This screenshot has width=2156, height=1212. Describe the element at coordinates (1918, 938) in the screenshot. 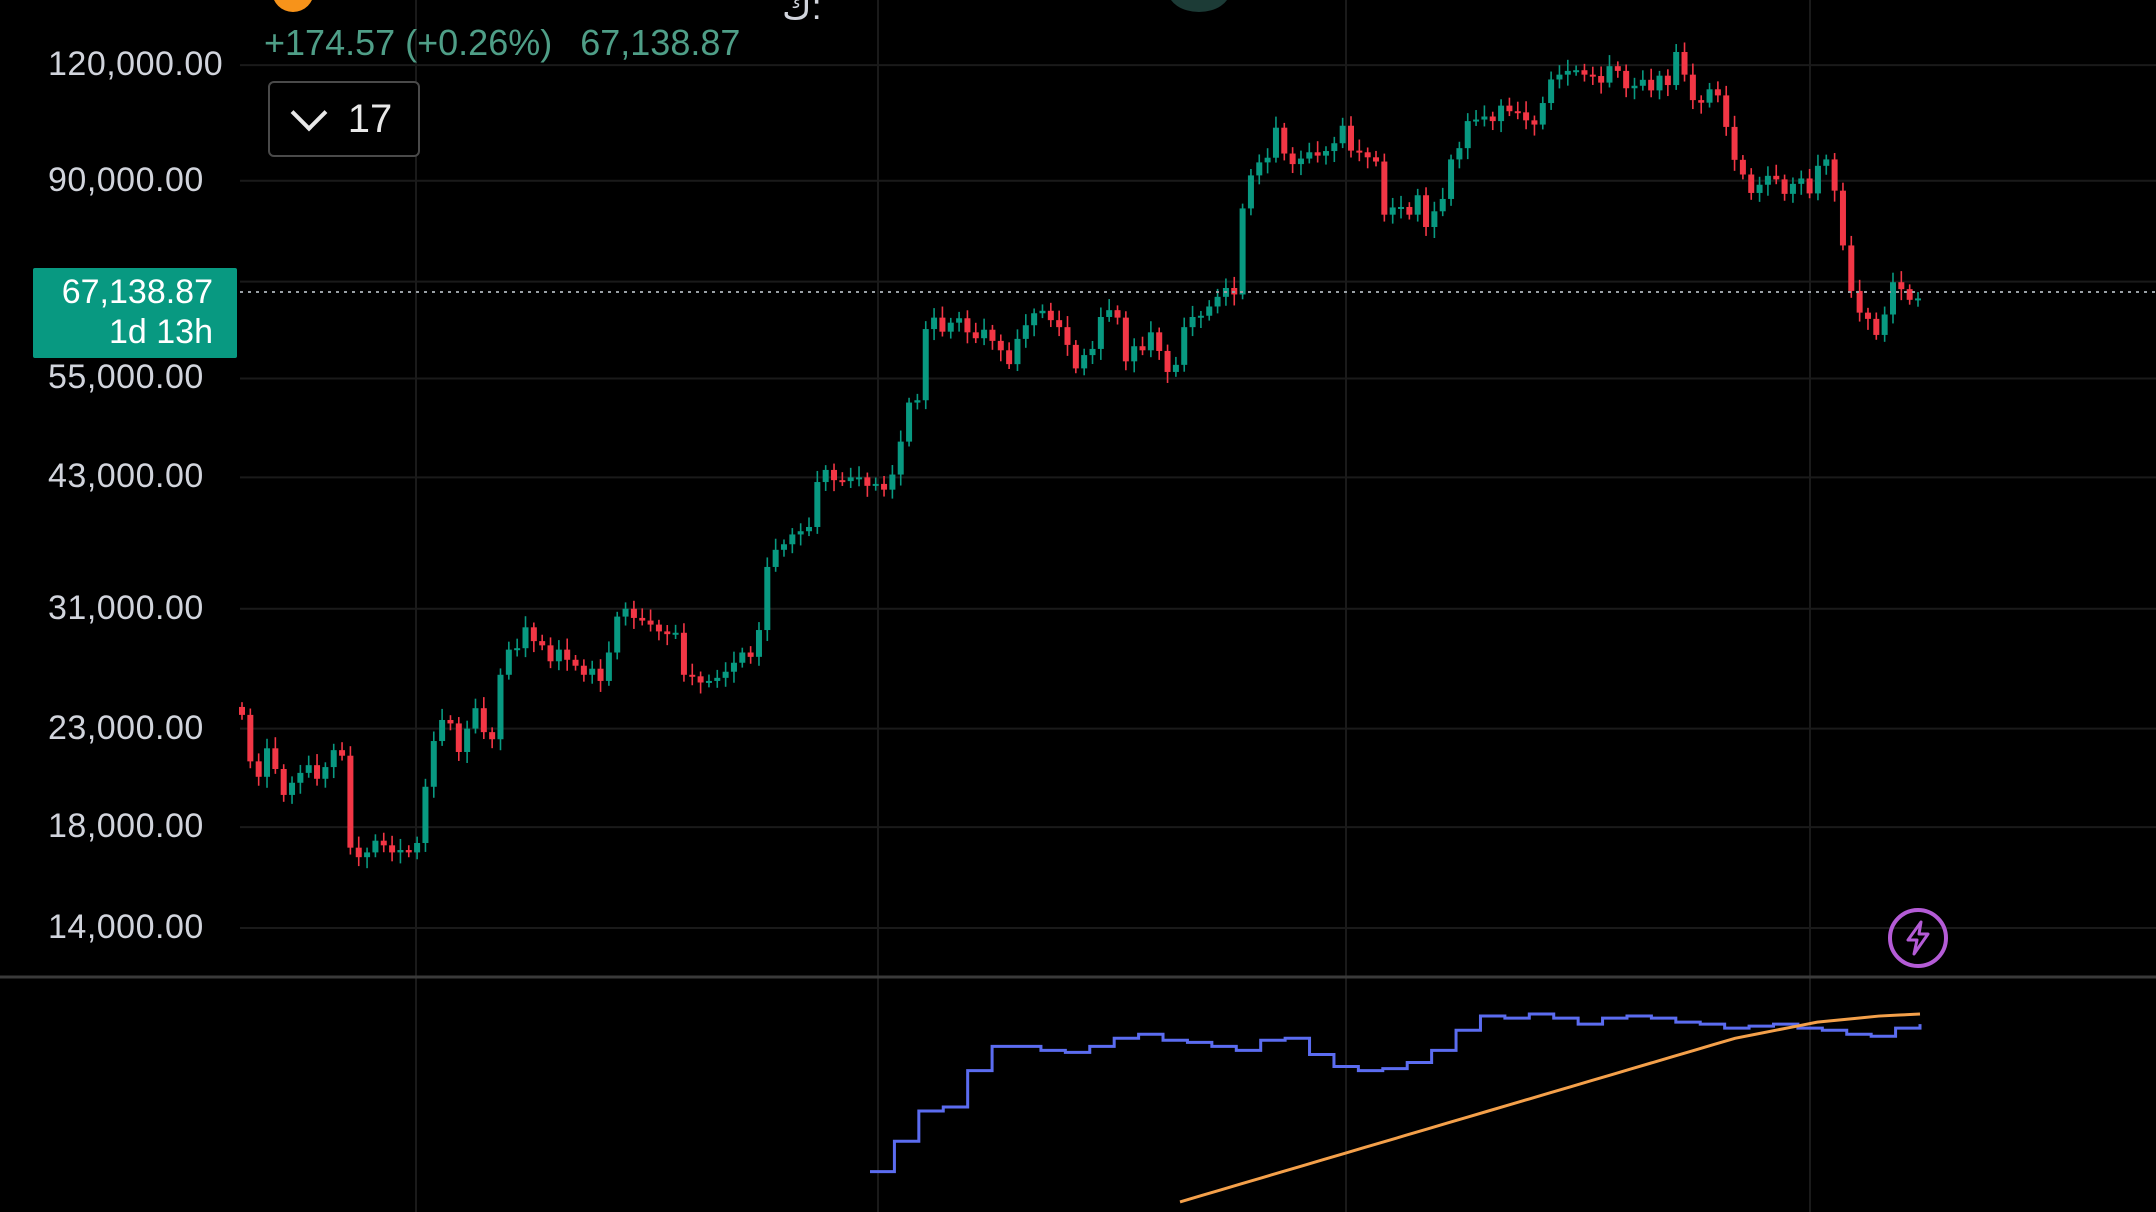

I see `lightning-icon` at that location.